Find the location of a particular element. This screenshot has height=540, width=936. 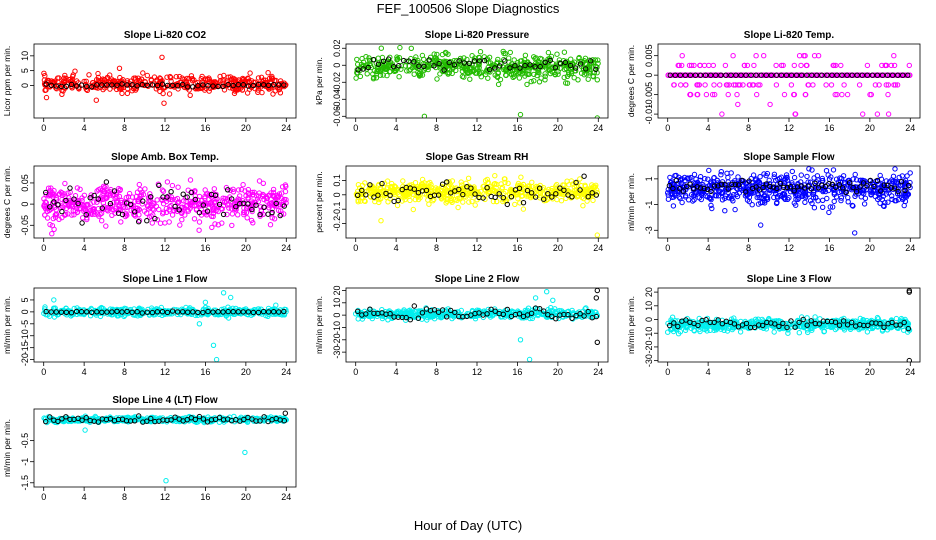

y-tick-label: -0.01 is located at coordinates (649, 114).